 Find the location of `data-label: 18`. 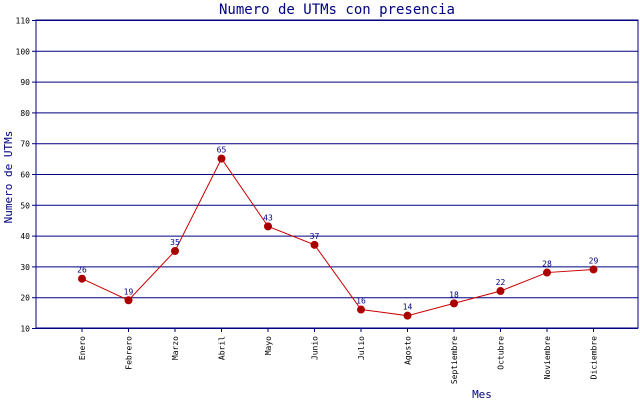

data-label: 18 is located at coordinates (454, 294).